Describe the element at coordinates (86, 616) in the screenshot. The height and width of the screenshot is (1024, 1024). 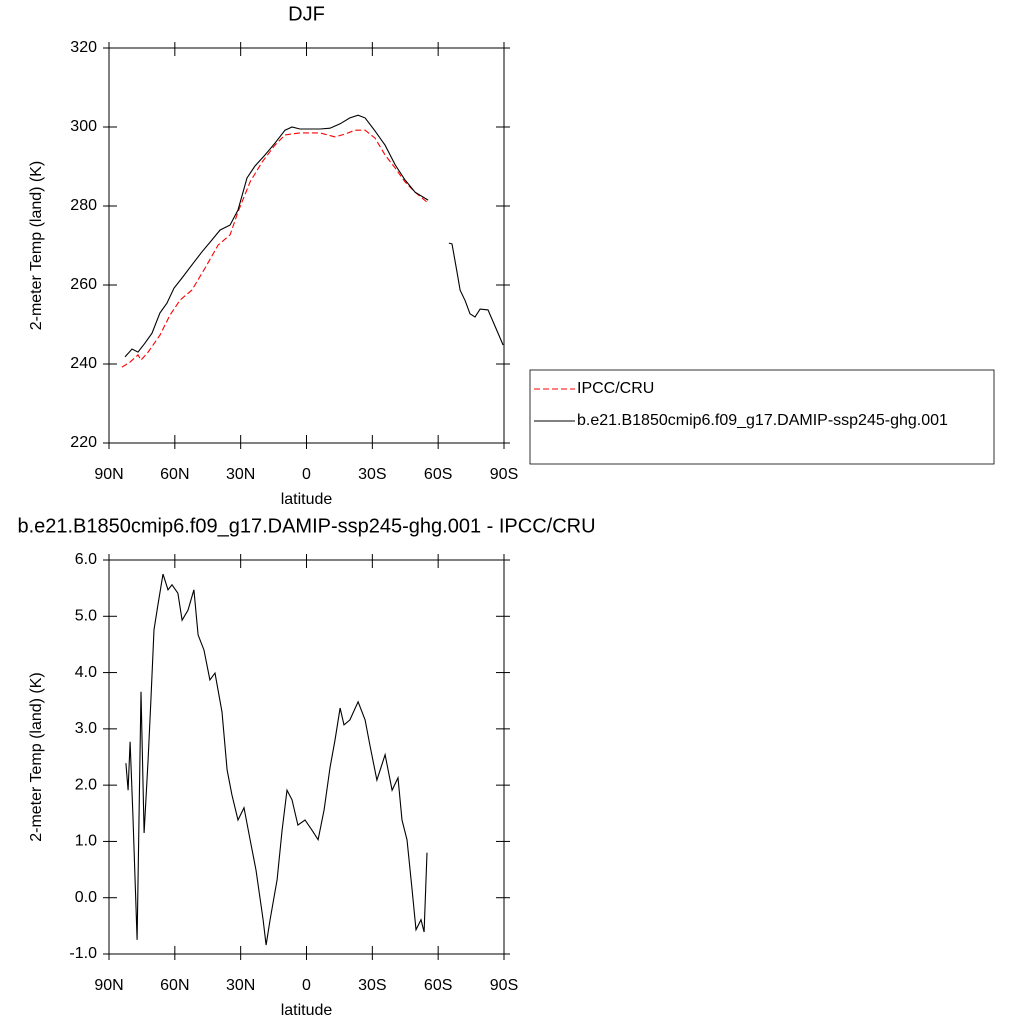
I see `y-tick-label: 5.0` at that location.